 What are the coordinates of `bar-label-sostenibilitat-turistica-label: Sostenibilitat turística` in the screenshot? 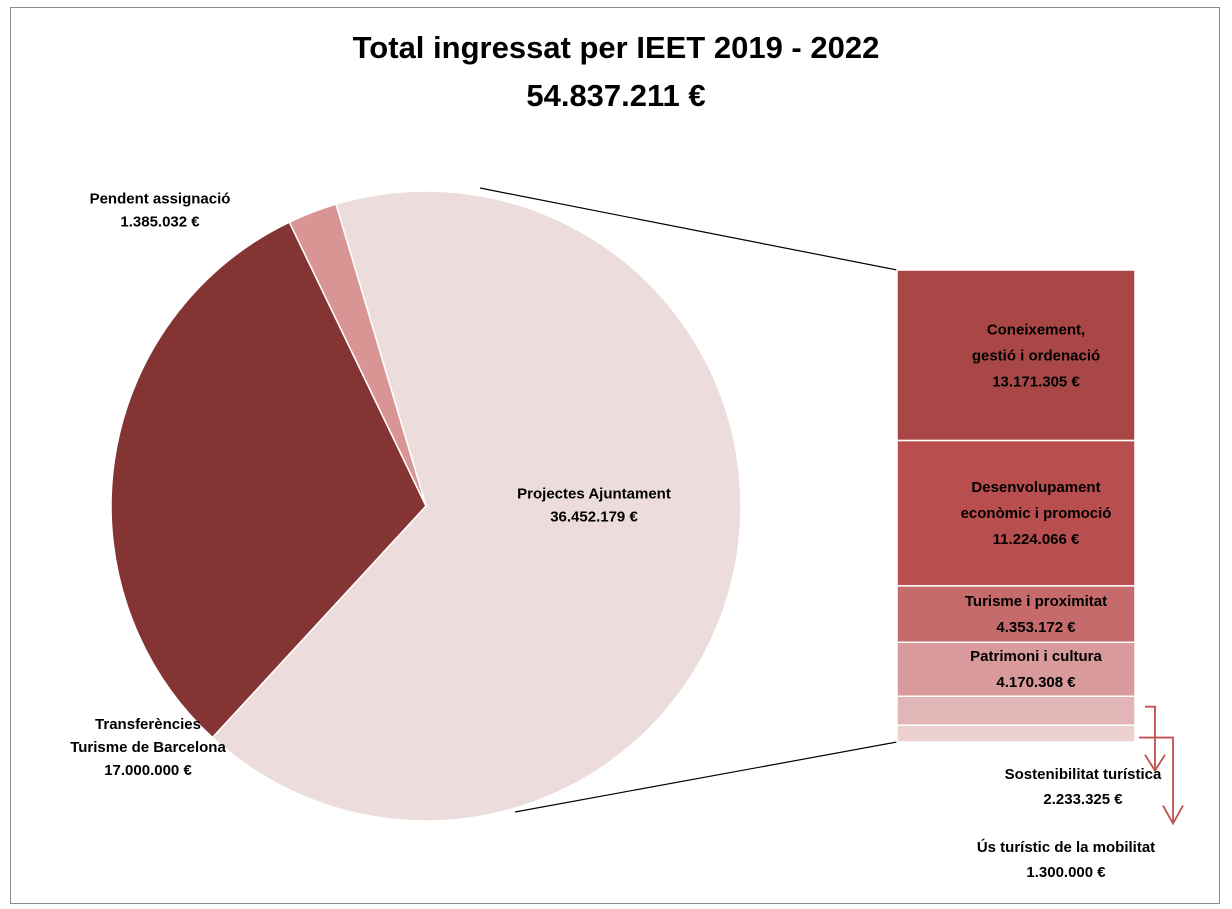 It's located at (1083, 774).